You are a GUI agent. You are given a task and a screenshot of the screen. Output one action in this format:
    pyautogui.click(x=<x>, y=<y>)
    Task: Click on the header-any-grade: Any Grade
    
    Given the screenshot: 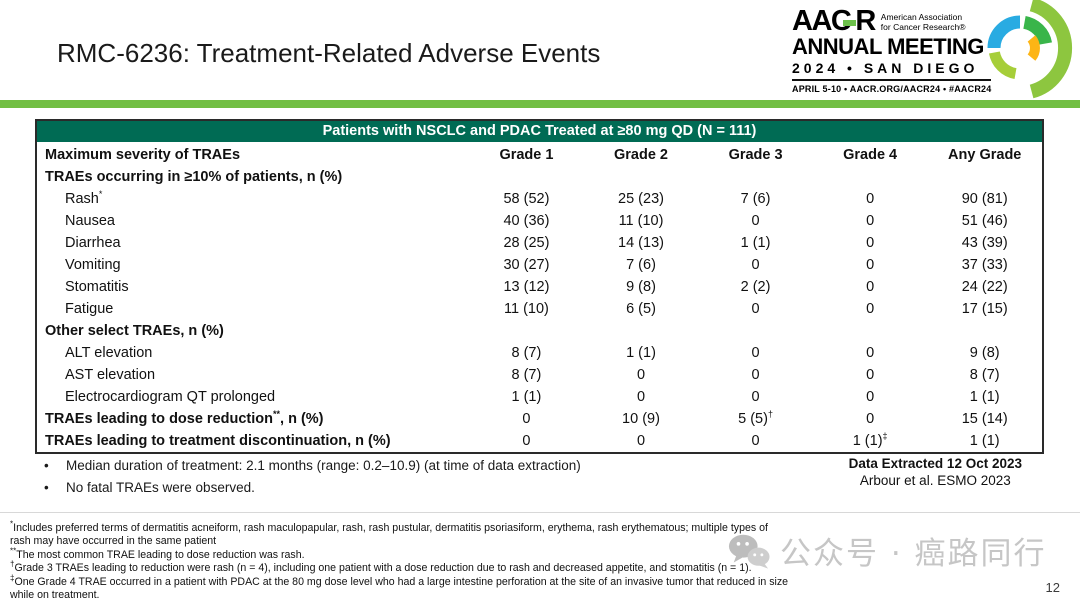 What is the action you would take?
    pyautogui.click(x=985, y=155)
    